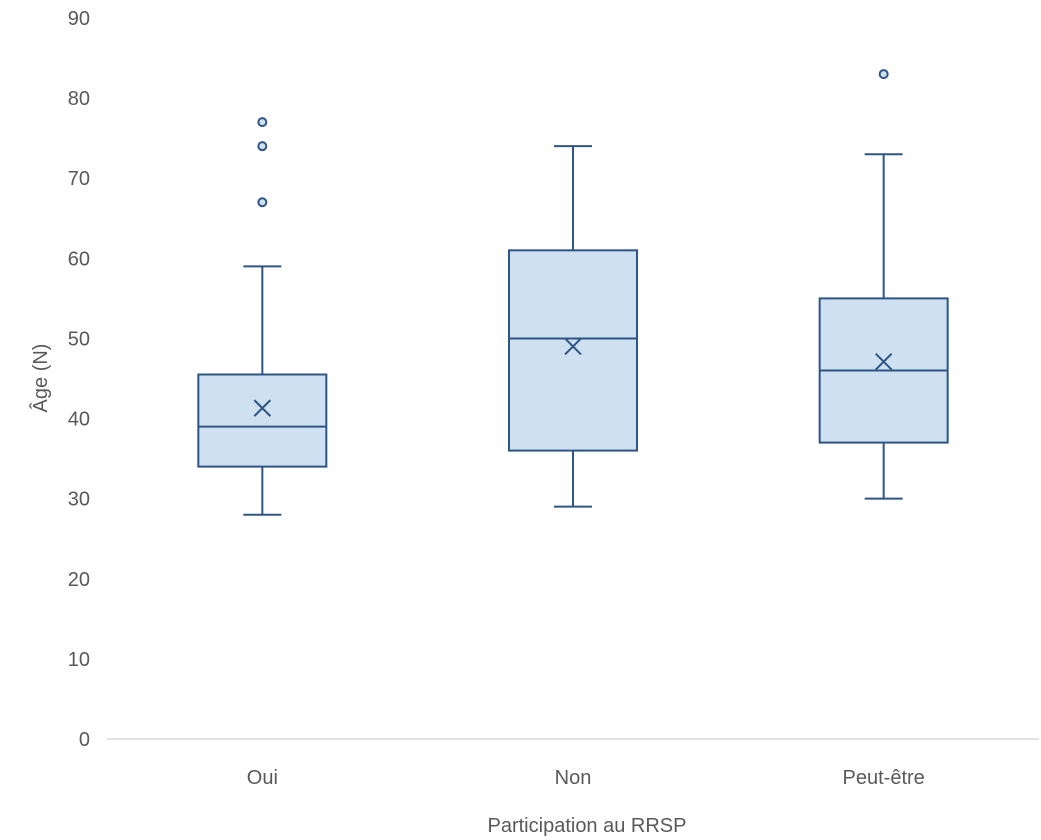  What do you see at coordinates (40, 378) in the screenshot?
I see `y-axis-title: Âge (N)` at bounding box center [40, 378].